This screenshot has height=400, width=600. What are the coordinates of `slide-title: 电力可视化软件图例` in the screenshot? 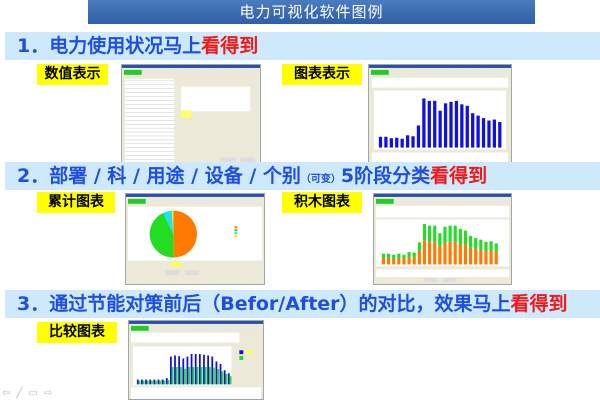 It's located at (311, 12).